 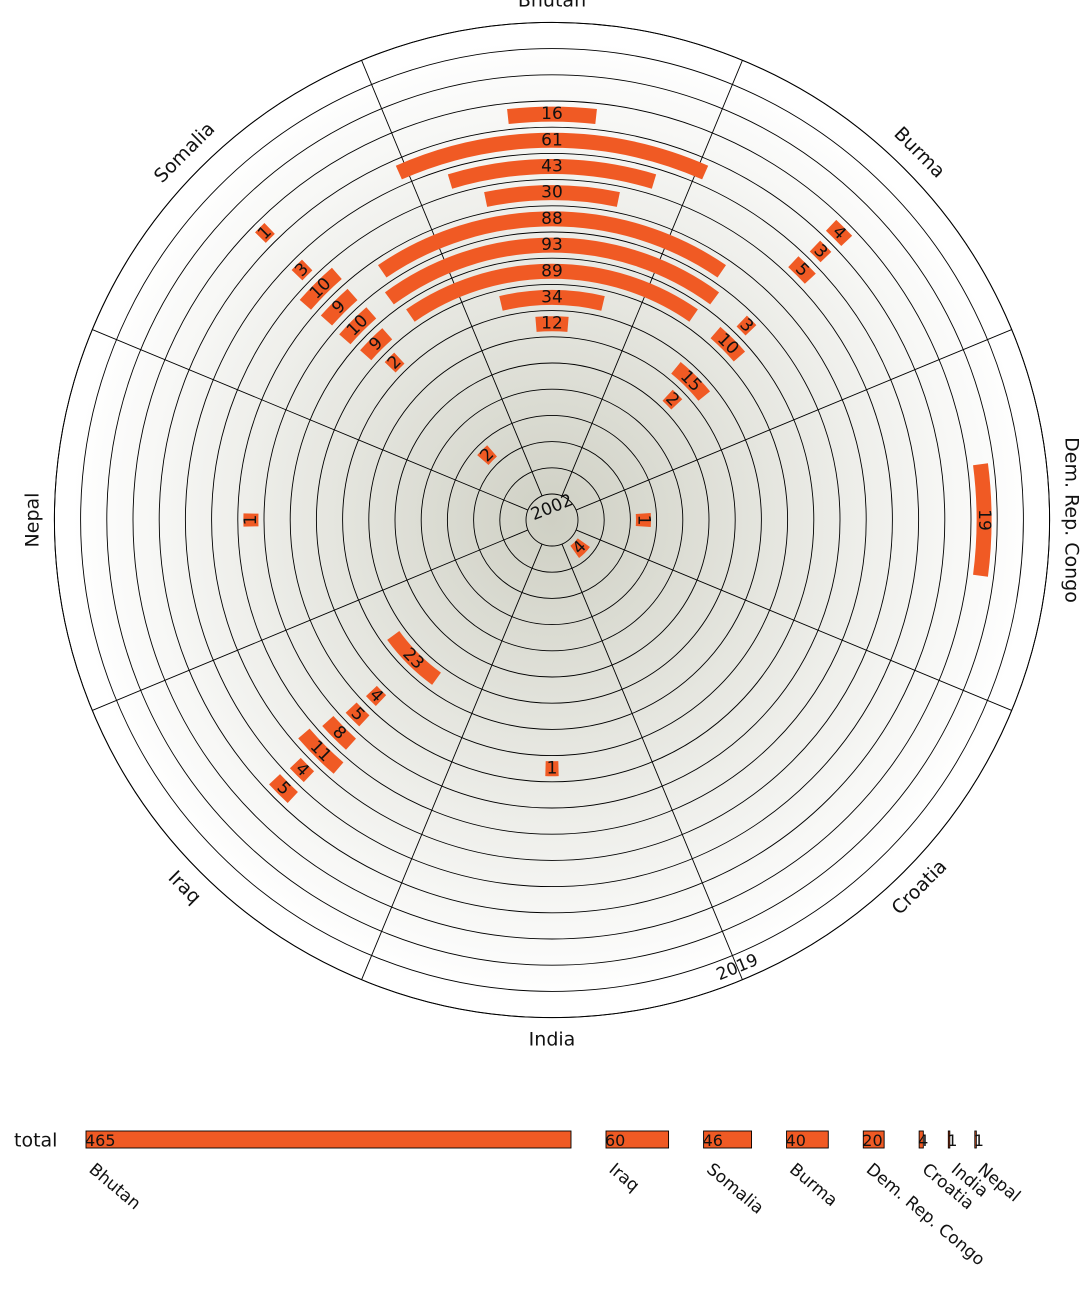 I want to click on arc-burma-2008, so click(x=691, y=381).